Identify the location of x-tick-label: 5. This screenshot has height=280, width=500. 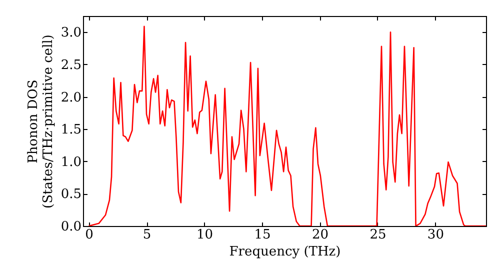
(147, 235).